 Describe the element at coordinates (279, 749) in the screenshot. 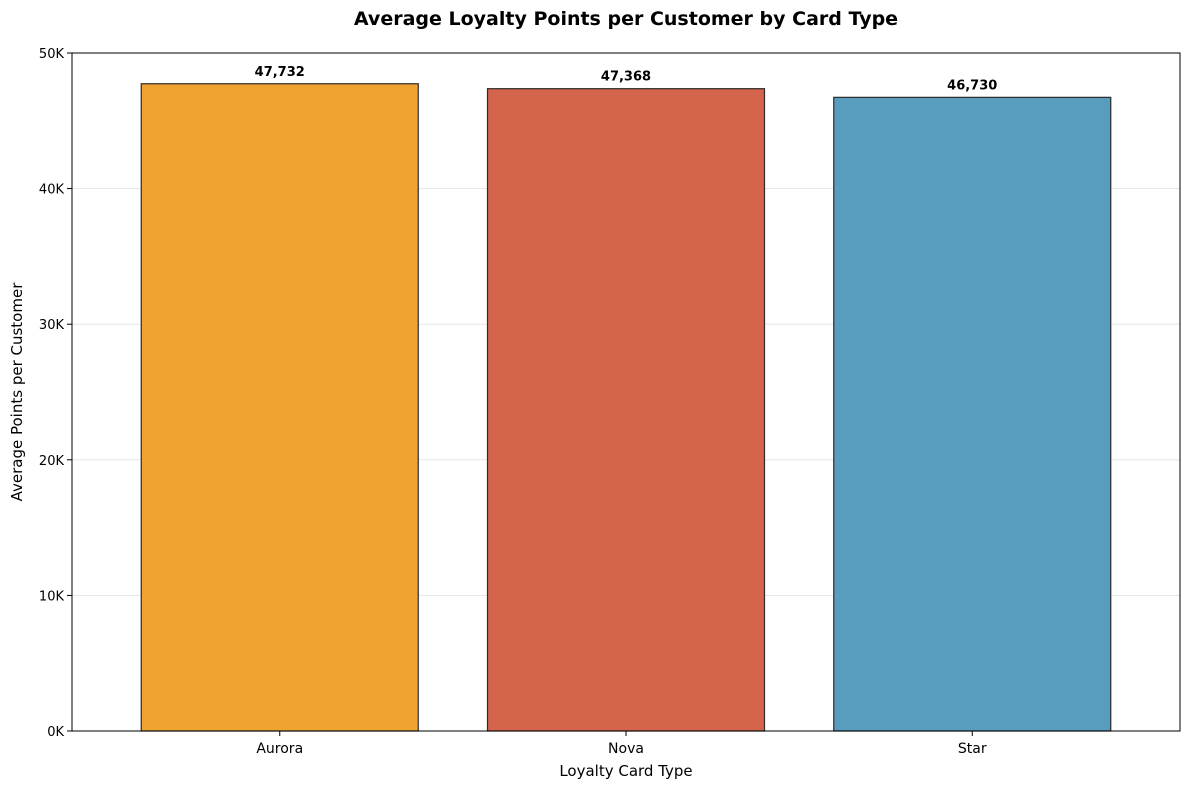

I see `x-tick-label: Aurora` at that location.